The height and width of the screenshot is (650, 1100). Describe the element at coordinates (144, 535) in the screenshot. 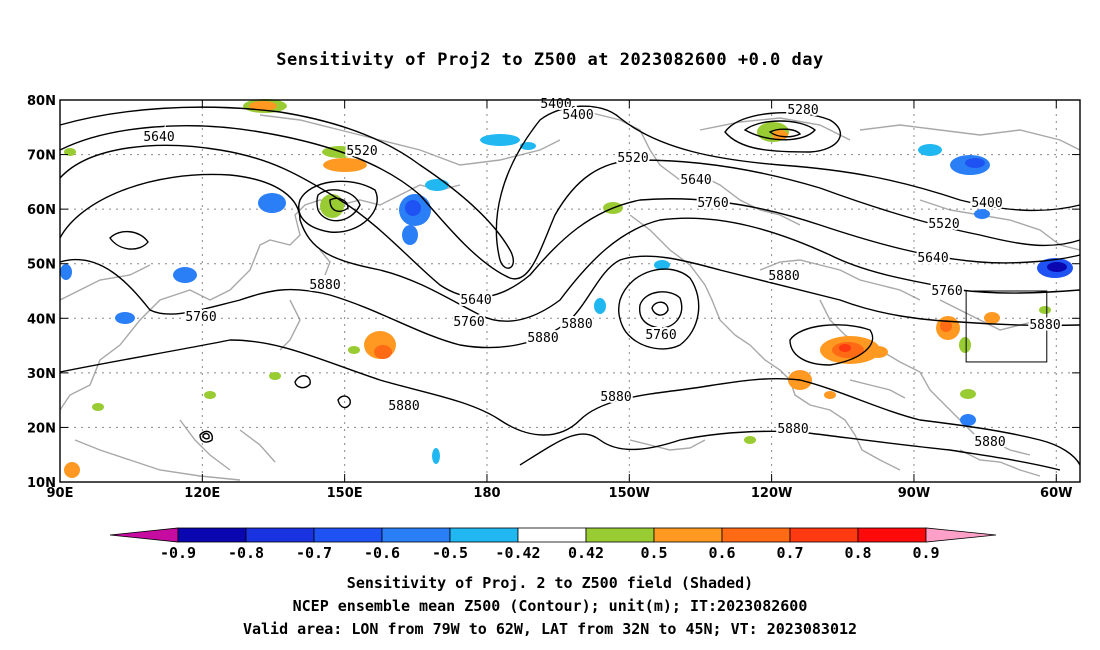

I see `colorbar-min-arrow` at that location.